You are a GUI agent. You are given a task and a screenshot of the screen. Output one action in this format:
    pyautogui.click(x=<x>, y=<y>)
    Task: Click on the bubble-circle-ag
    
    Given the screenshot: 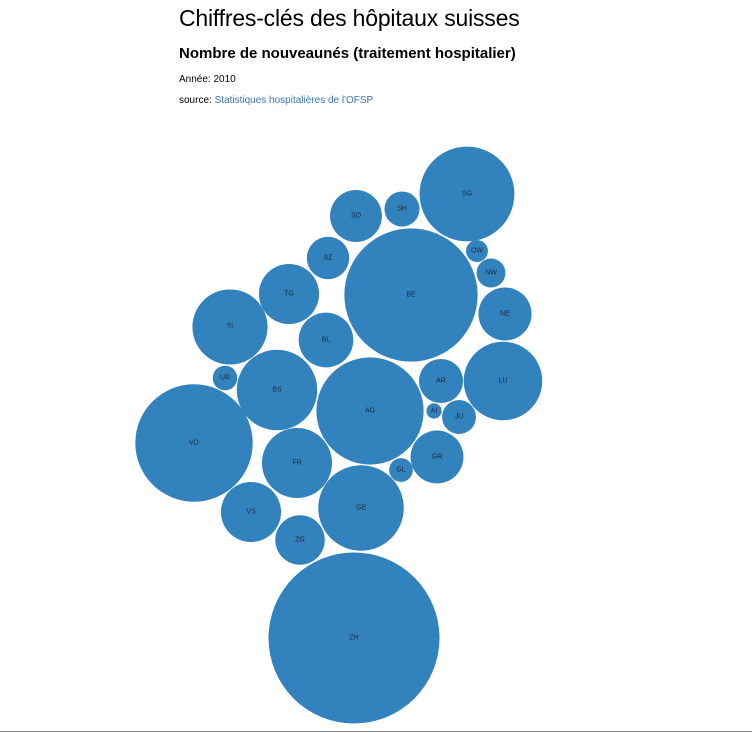 What is the action you would take?
    pyautogui.click(x=370, y=411)
    